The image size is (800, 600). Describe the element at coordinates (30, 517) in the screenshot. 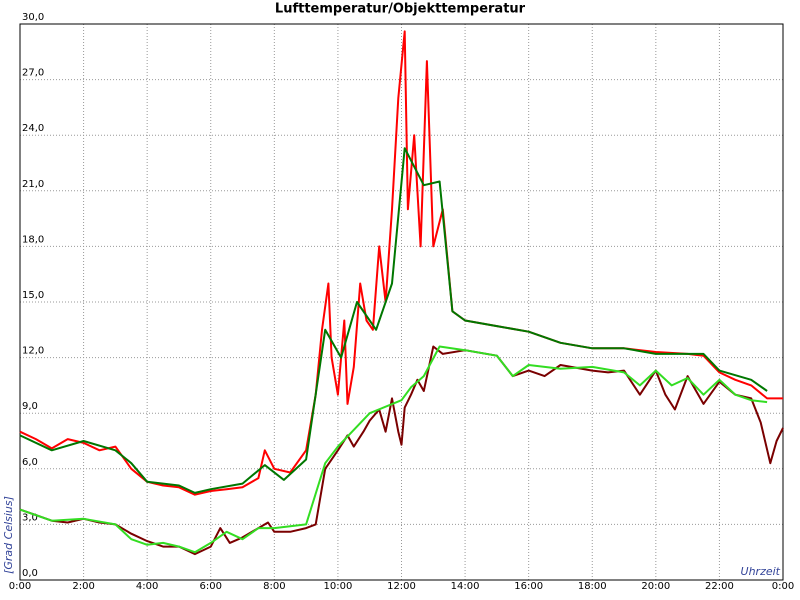

I see `y-tick-label: 3,0` at that location.